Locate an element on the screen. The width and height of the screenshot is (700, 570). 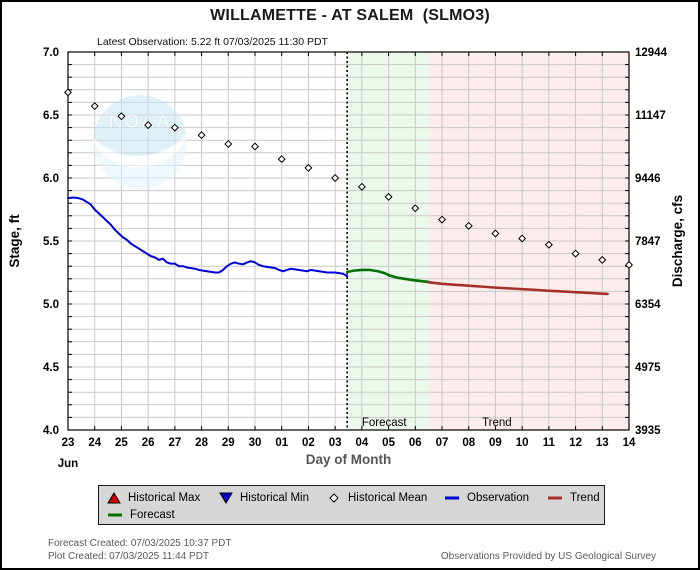
svg-text: 05 is located at coordinates (388, 443).